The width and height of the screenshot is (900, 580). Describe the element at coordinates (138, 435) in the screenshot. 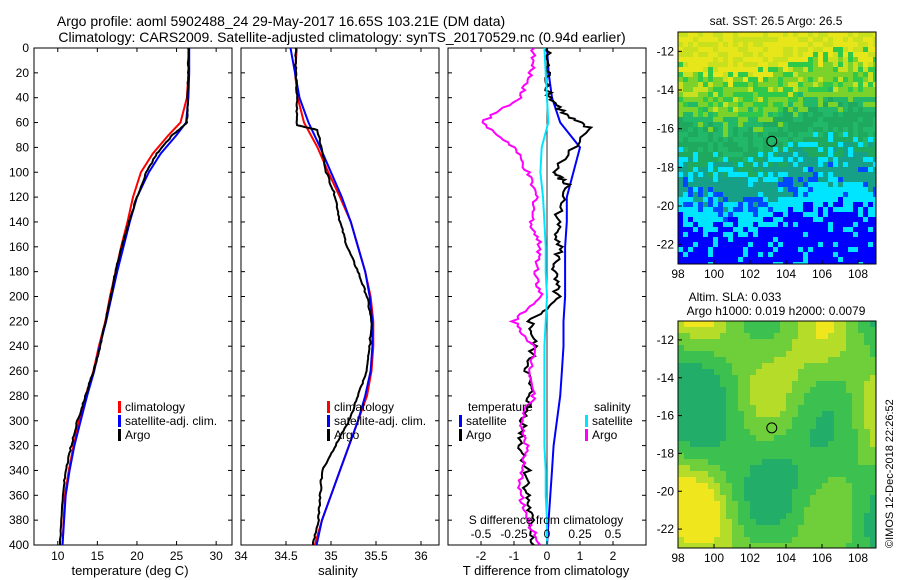

I see `legend-label-argo: Argo` at that location.